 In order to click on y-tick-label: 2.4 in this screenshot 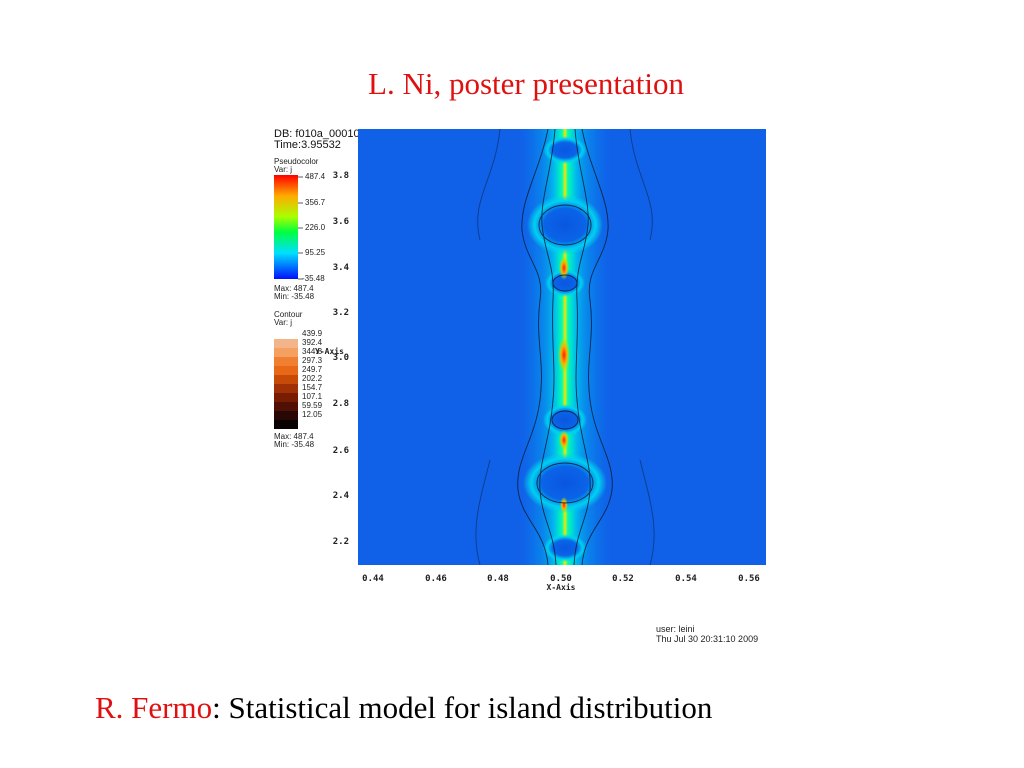, I will do `click(341, 496)`.